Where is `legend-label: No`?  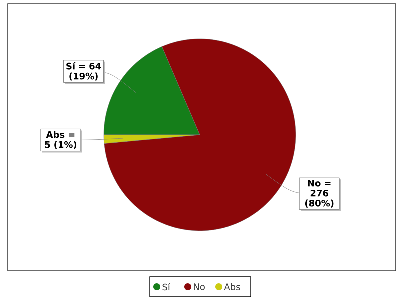
legend-label: No is located at coordinates (199, 287).